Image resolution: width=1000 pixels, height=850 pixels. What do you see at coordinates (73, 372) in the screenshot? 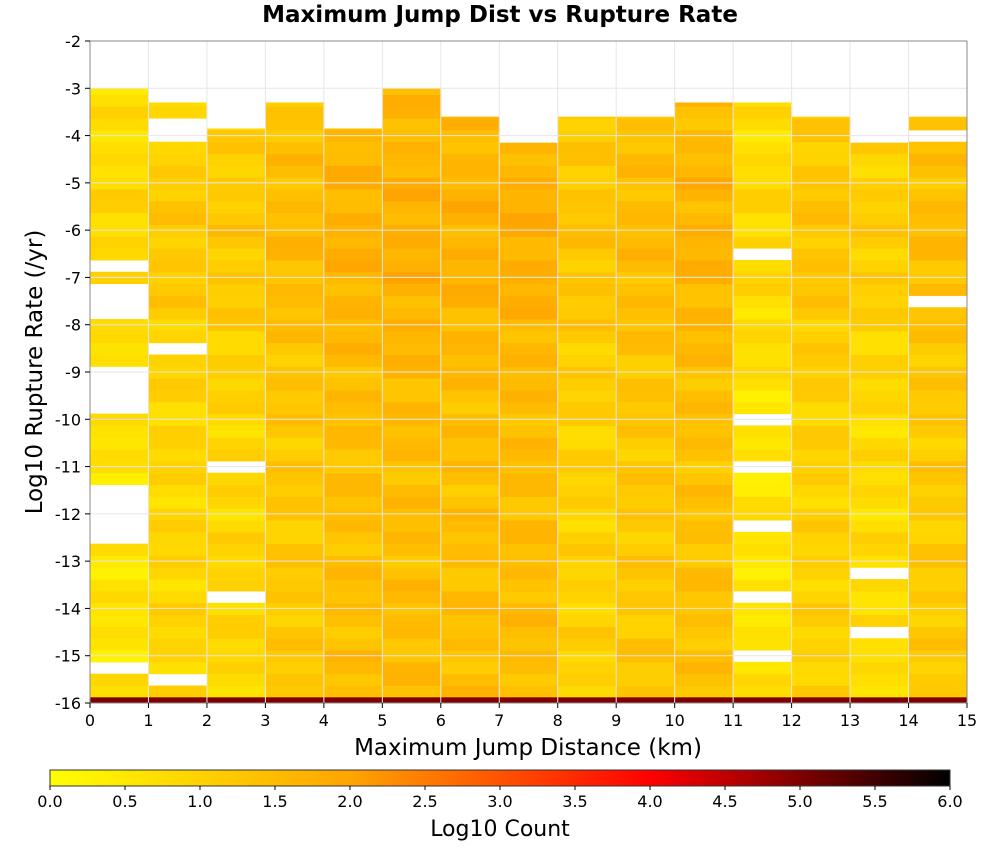
I see `y-tick-label: -9` at bounding box center [73, 372].